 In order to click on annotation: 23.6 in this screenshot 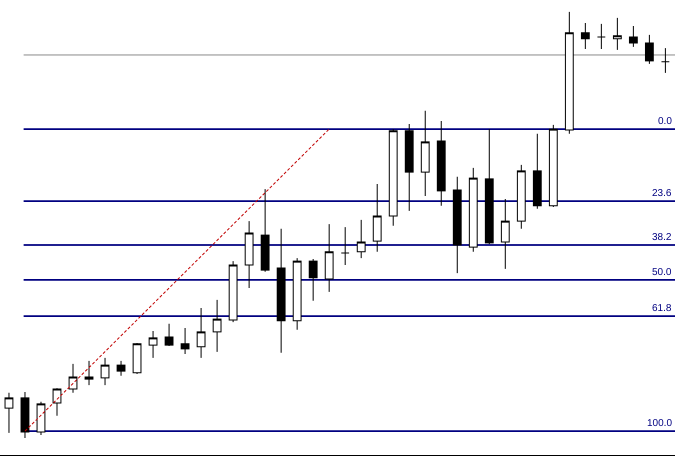, I will do `click(662, 193)`.